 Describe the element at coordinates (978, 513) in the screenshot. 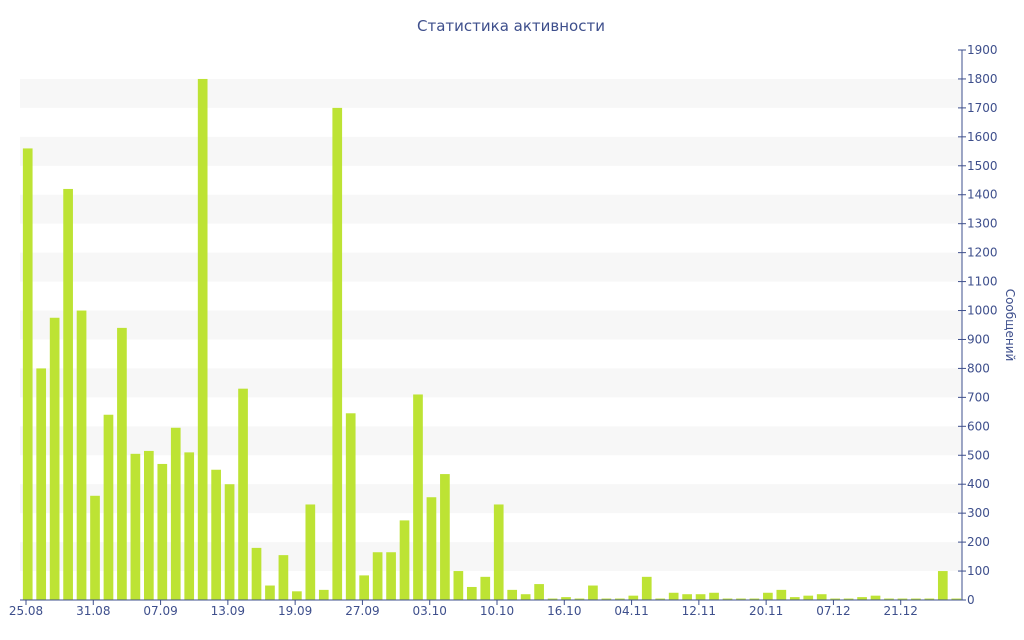

I see `y-tick-label: 300` at that location.